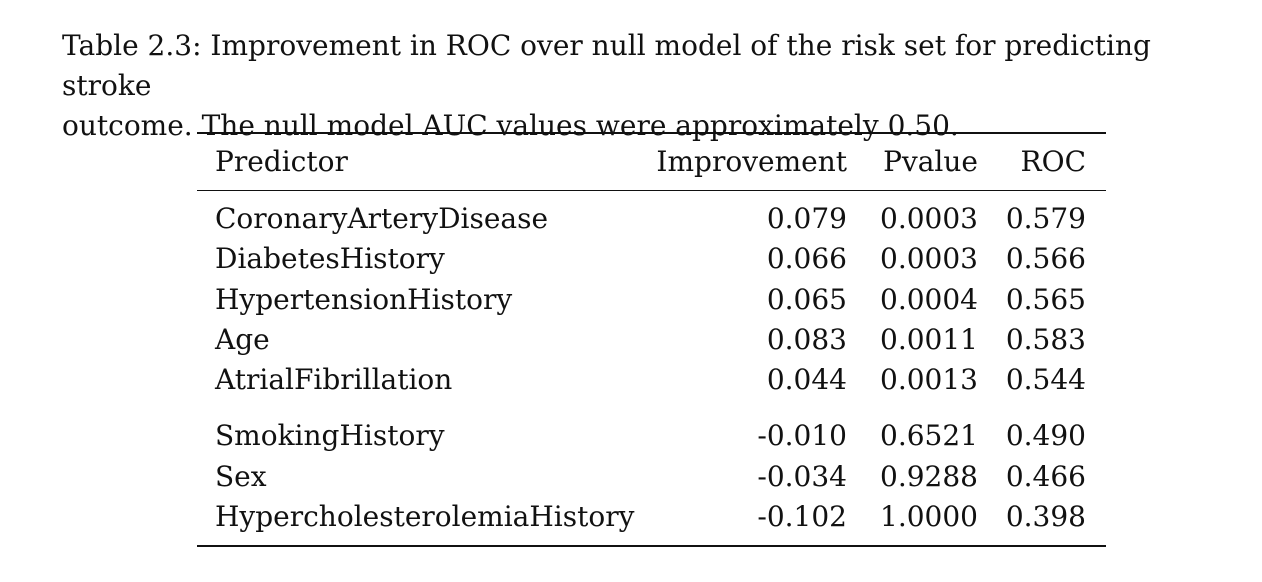 The image size is (1262, 582). Describe the element at coordinates (1045, 218) in the screenshot. I see `roc-cell: 0.579` at that location.